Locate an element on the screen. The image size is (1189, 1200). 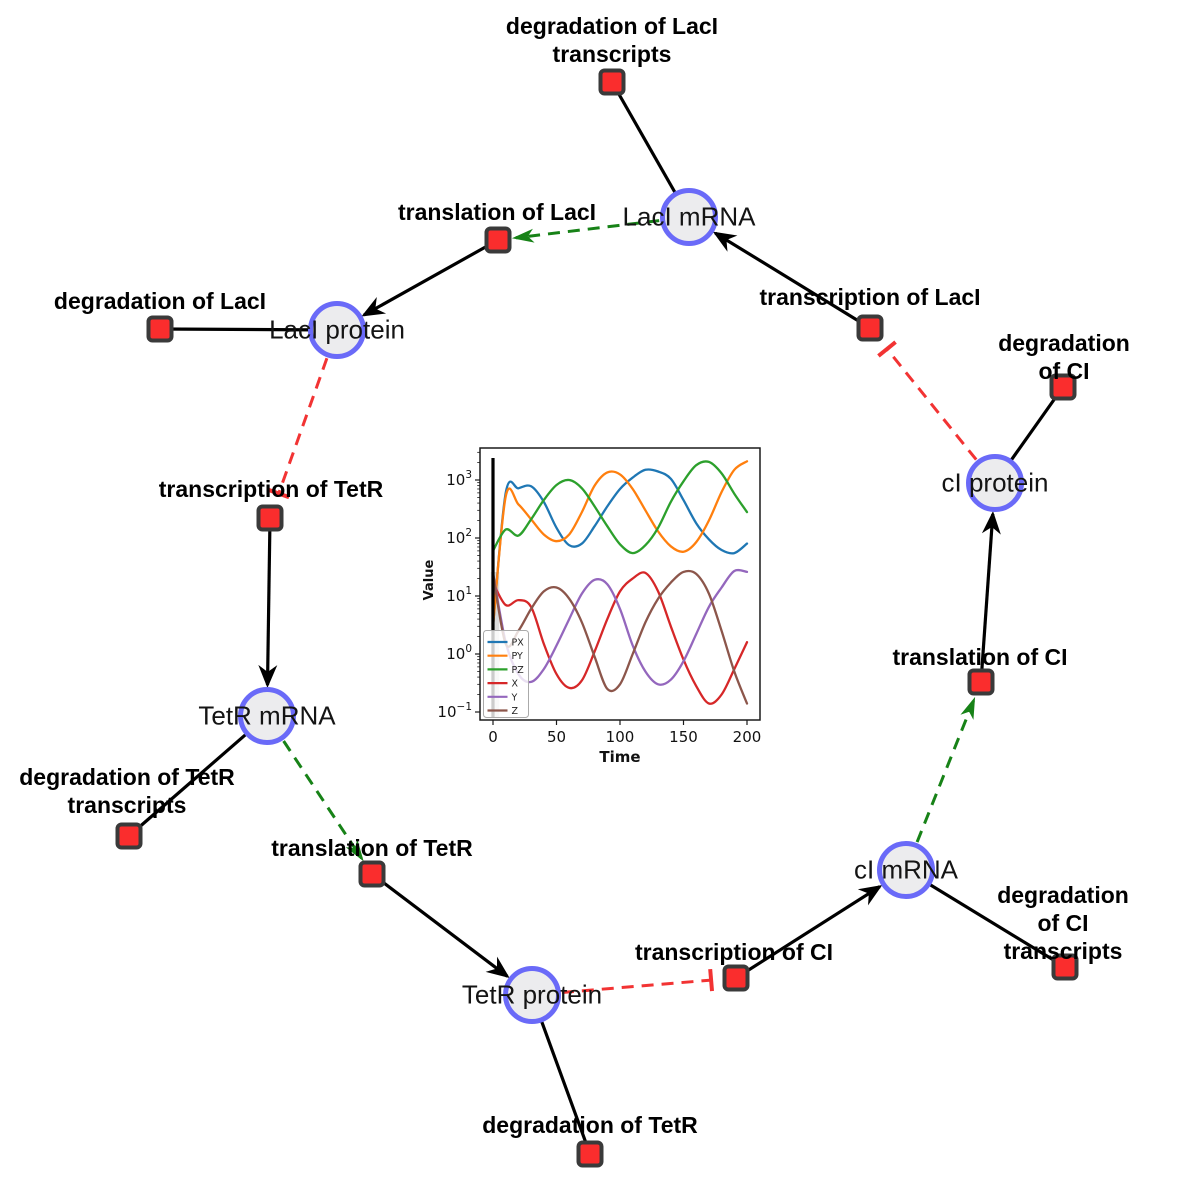
species-label-tetR-mRNA: TetR mRNA is located at coordinates (267, 715).